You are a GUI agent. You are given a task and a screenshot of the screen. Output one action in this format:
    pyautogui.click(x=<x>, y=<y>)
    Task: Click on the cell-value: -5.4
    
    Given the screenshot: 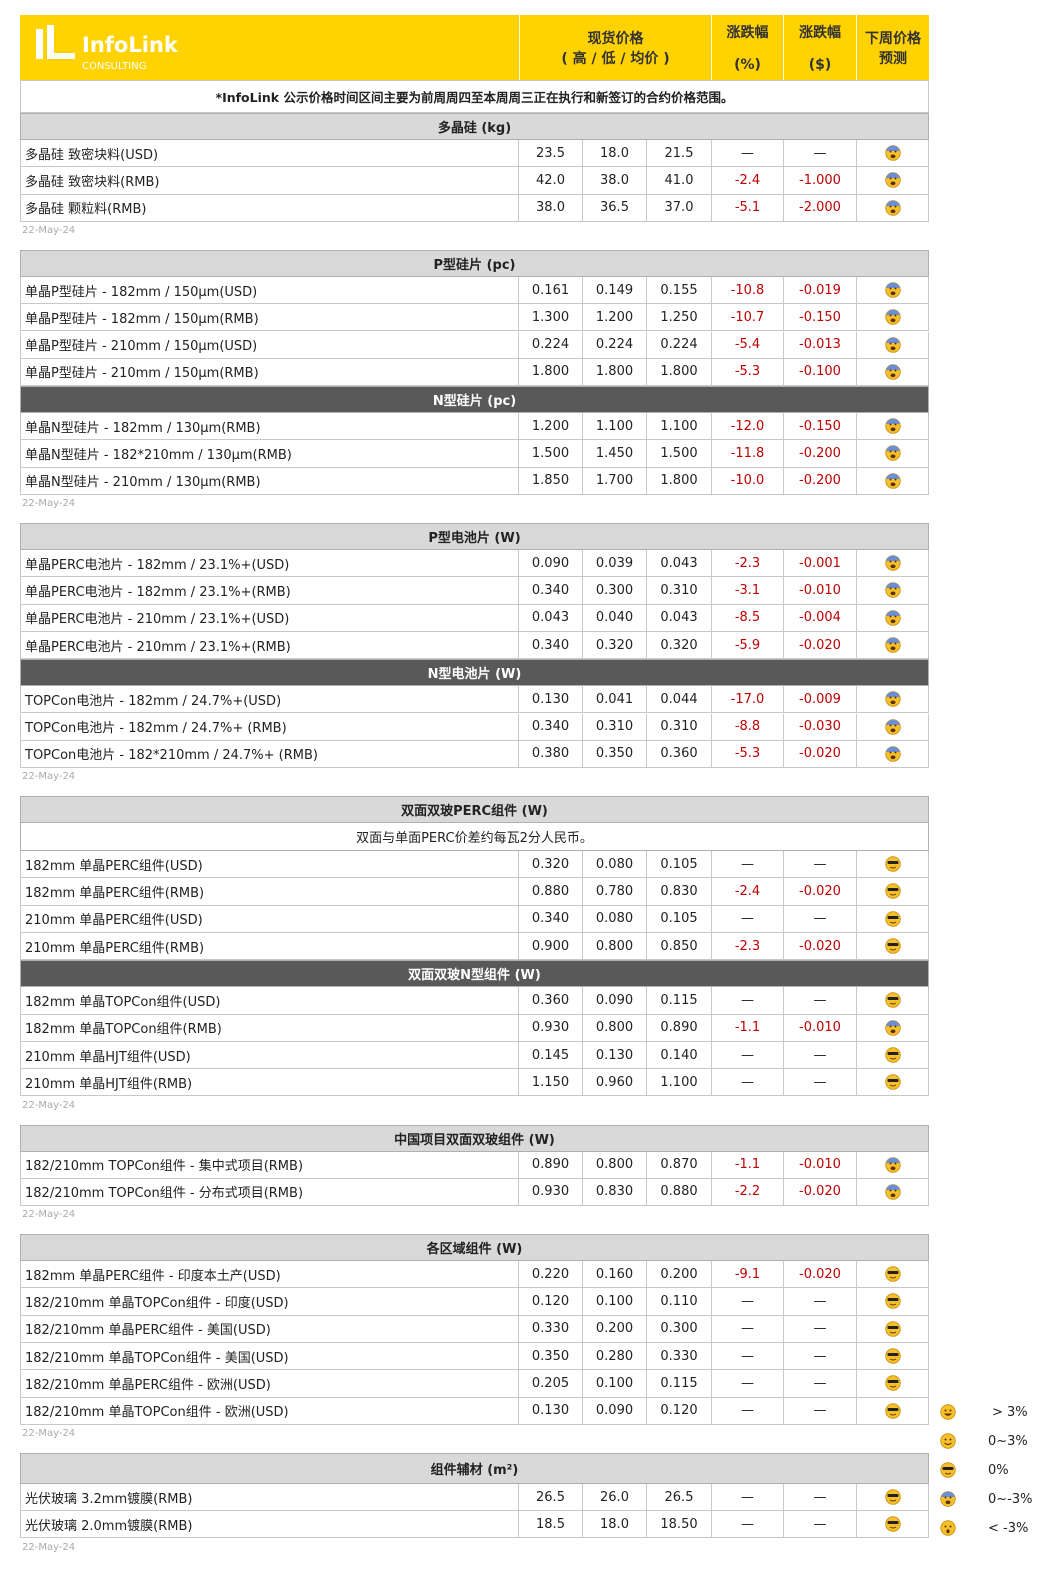 What is the action you would take?
    pyautogui.click(x=748, y=345)
    